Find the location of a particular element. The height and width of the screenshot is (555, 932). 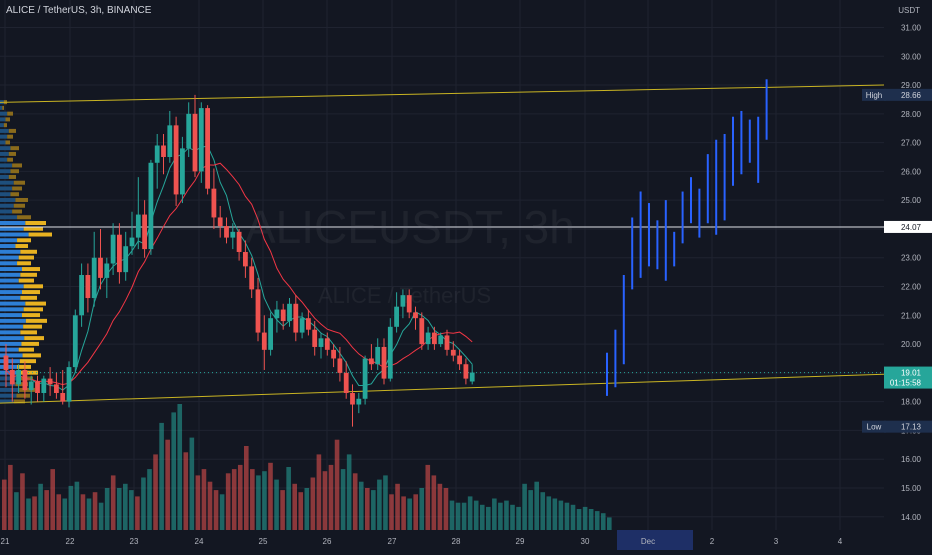

low-tag: Low is located at coordinates (874, 427).